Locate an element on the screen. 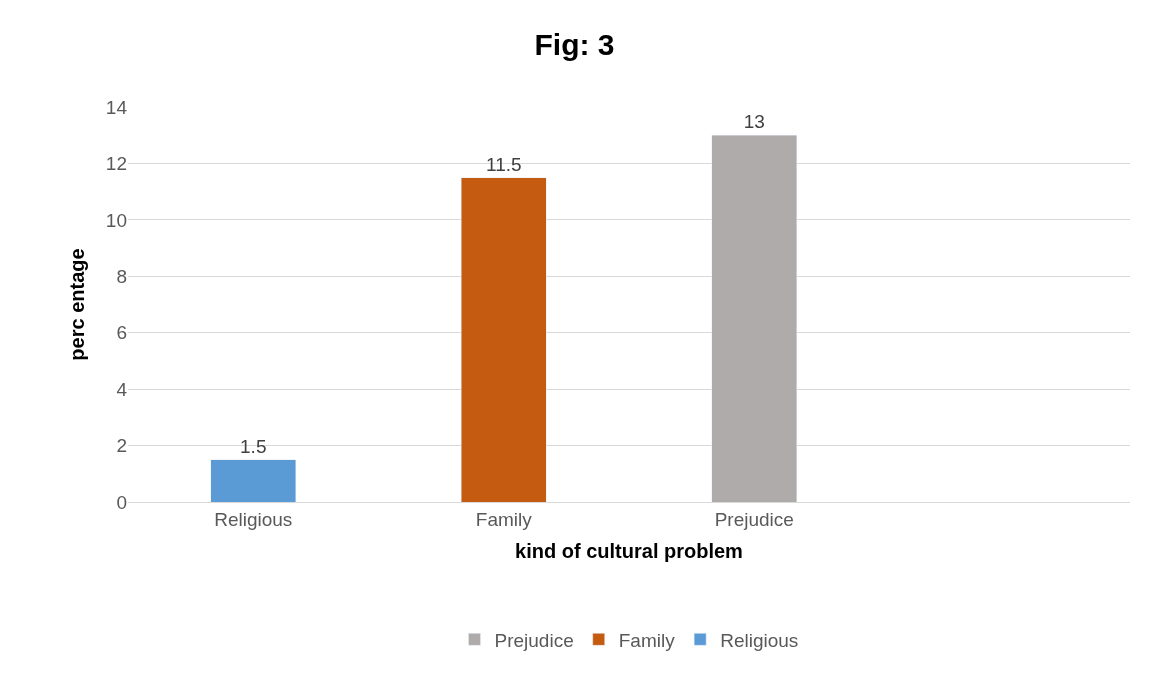  data-label: 1.5 is located at coordinates (253, 446).